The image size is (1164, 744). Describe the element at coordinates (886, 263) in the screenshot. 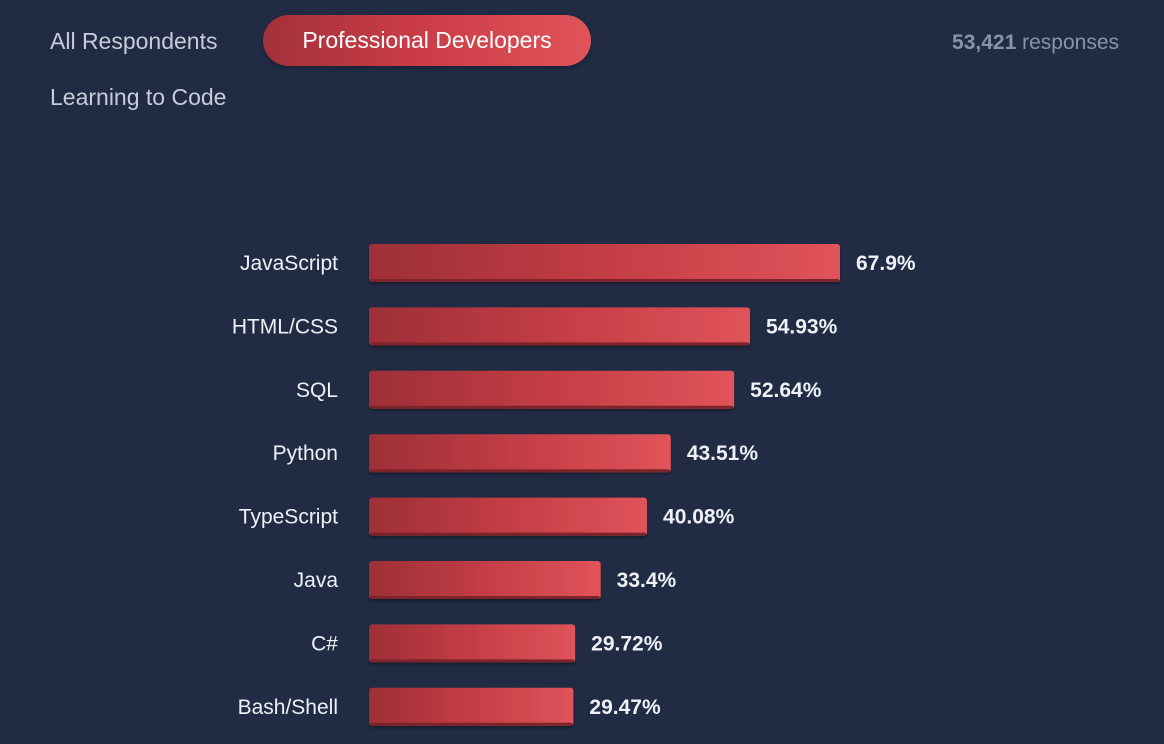

I see `value-label: 67.9%` at that location.